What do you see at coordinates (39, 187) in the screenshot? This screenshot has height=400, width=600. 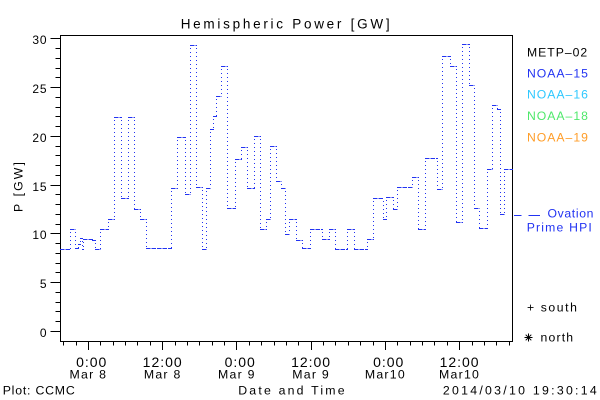 I see `svg-text: 15` at bounding box center [39, 187].